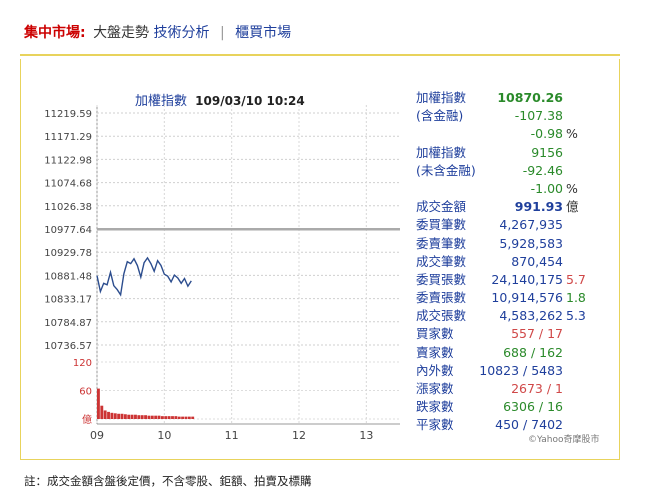 The image size is (659, 499). I want to click on stat-label: 成交張數, so click(441, 316).